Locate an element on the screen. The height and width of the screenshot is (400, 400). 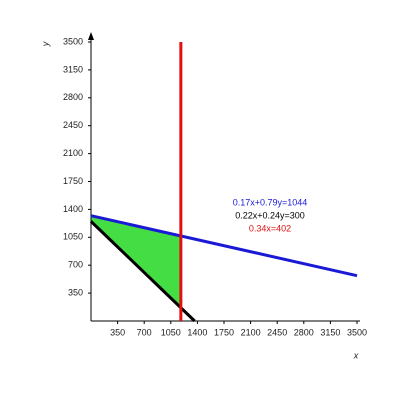
y-tick-label: 1050 is located at coordinates (73, 237).